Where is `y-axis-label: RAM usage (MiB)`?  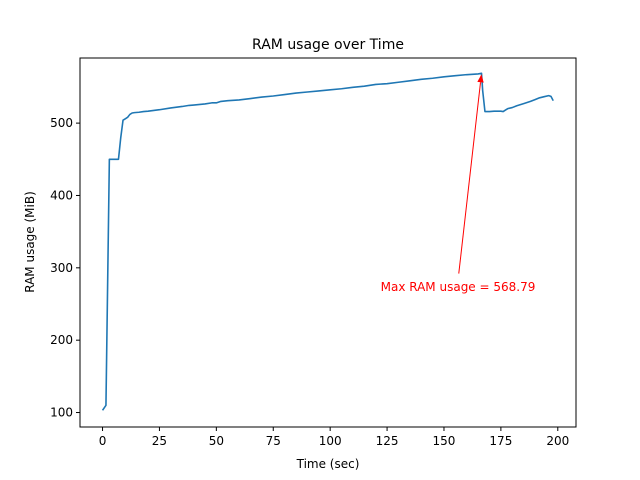 y-axis-label: RAM usage (MiB) is located at coordinates (30, 242).